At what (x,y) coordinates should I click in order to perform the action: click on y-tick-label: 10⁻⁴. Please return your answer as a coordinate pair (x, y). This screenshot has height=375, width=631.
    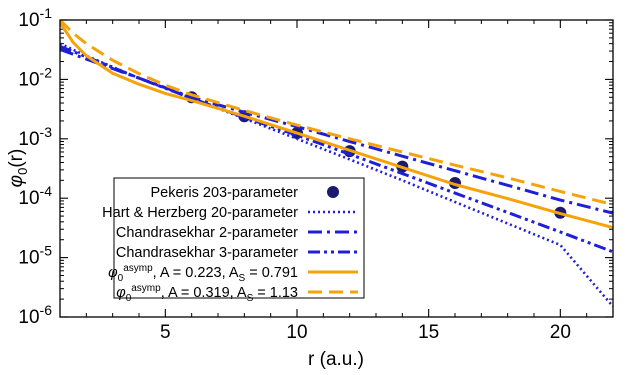
    Looking at the image, I should click on (35, 196).